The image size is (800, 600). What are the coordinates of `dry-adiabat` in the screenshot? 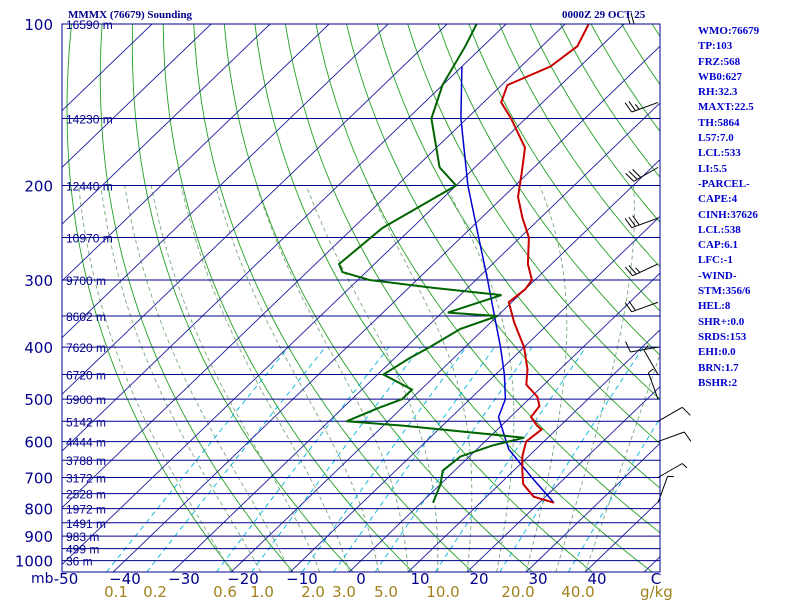 It's located at (564, 168).